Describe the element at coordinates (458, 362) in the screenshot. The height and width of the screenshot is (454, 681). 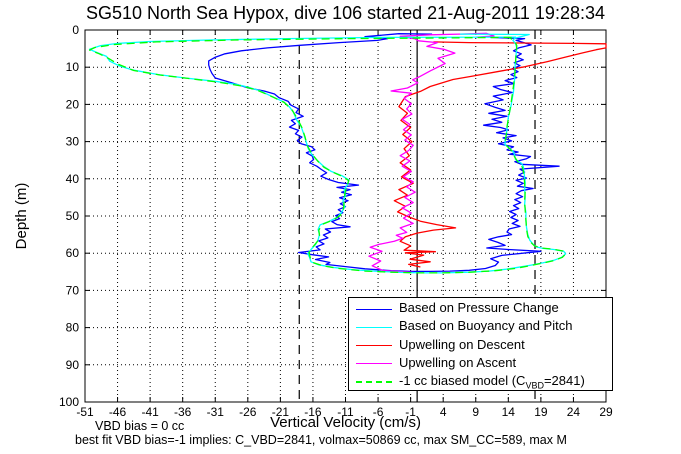
I see `legend-label: Upwelling on Ascent` at that location.